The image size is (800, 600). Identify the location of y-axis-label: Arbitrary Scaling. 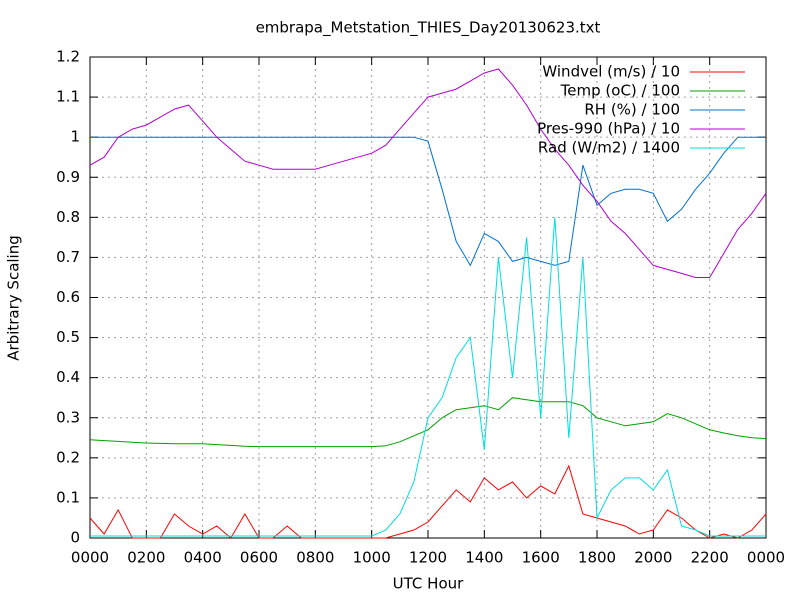
(14, 298).